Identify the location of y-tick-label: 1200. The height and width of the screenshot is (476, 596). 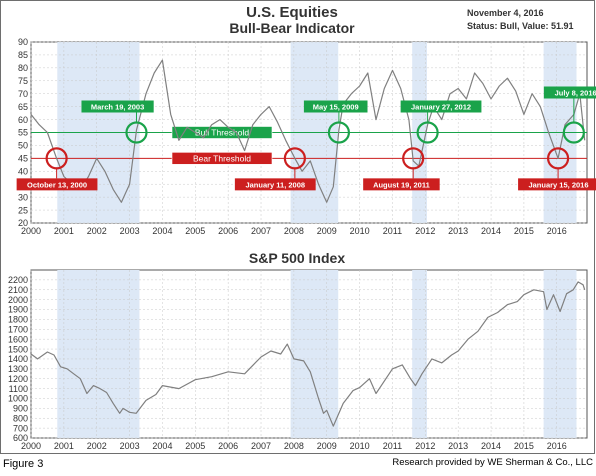
(18, 379).